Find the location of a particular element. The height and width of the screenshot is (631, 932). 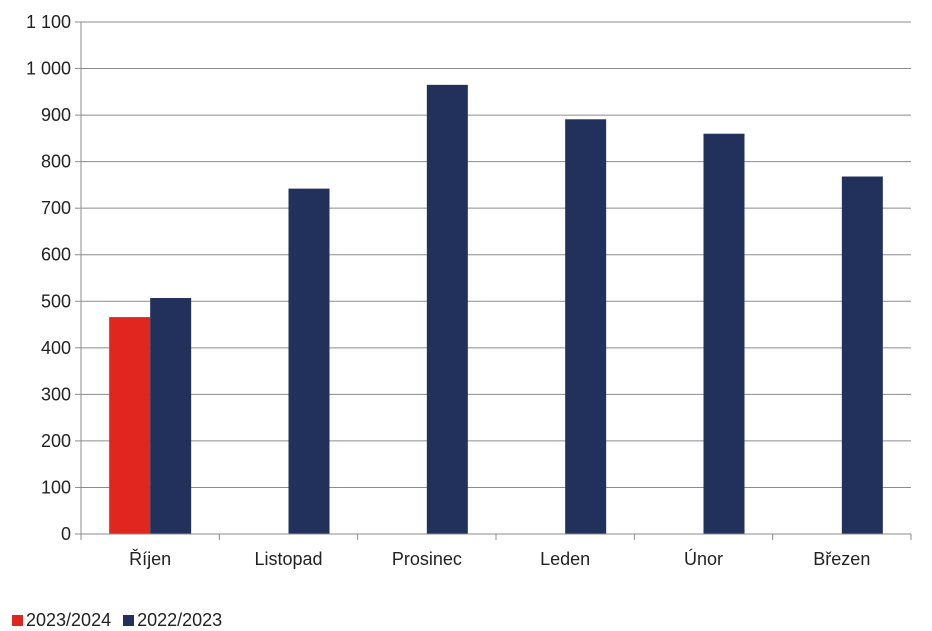

y-tick-label: 0 is located at coordinates (66, 534).